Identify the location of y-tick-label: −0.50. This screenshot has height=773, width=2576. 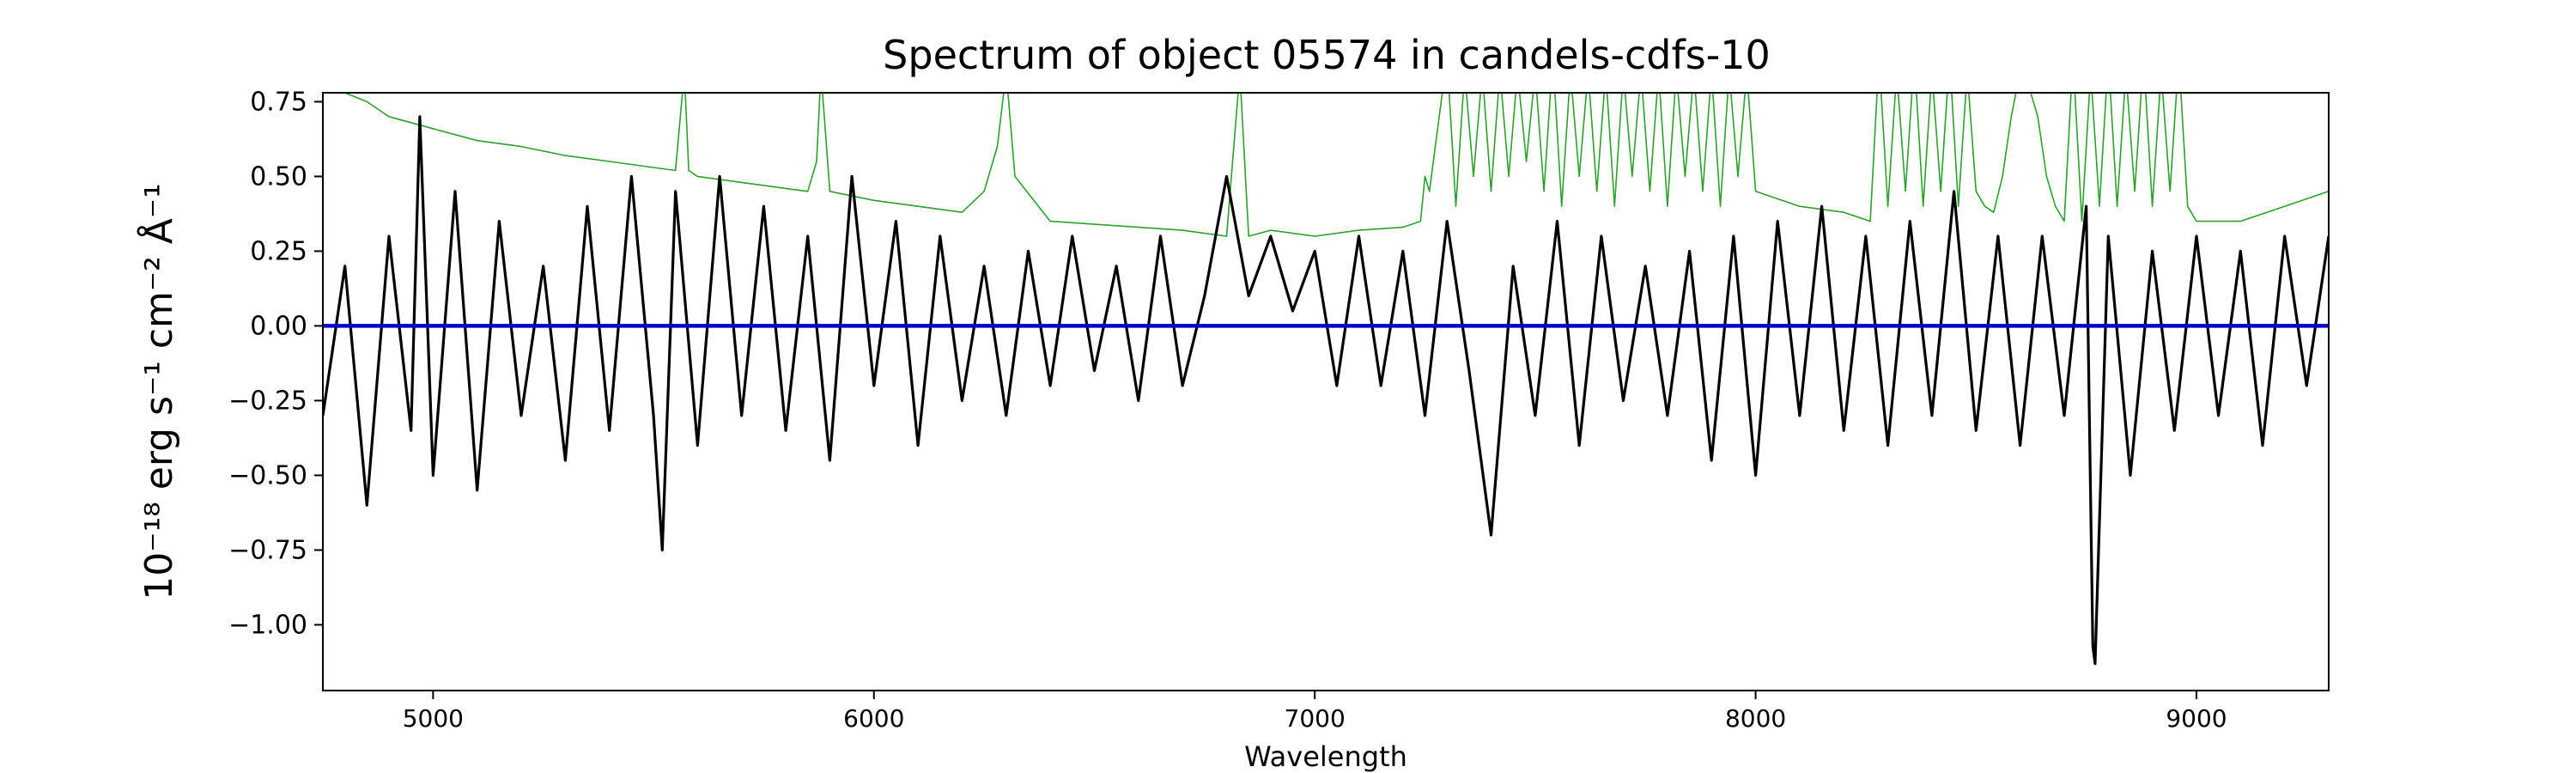
(268, 475).